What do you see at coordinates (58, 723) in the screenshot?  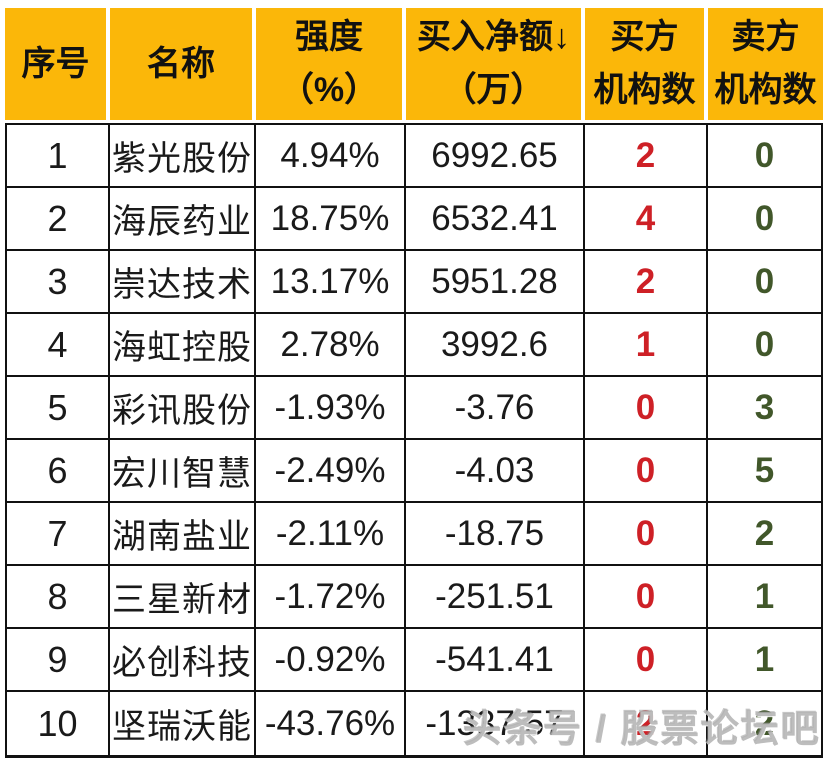 I see `cell-index: 10` at bounding box center [58, 723].